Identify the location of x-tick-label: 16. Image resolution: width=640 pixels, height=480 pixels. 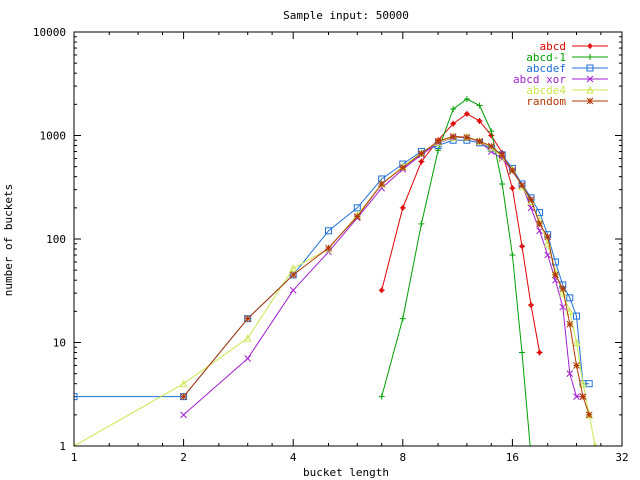
(512, 457).